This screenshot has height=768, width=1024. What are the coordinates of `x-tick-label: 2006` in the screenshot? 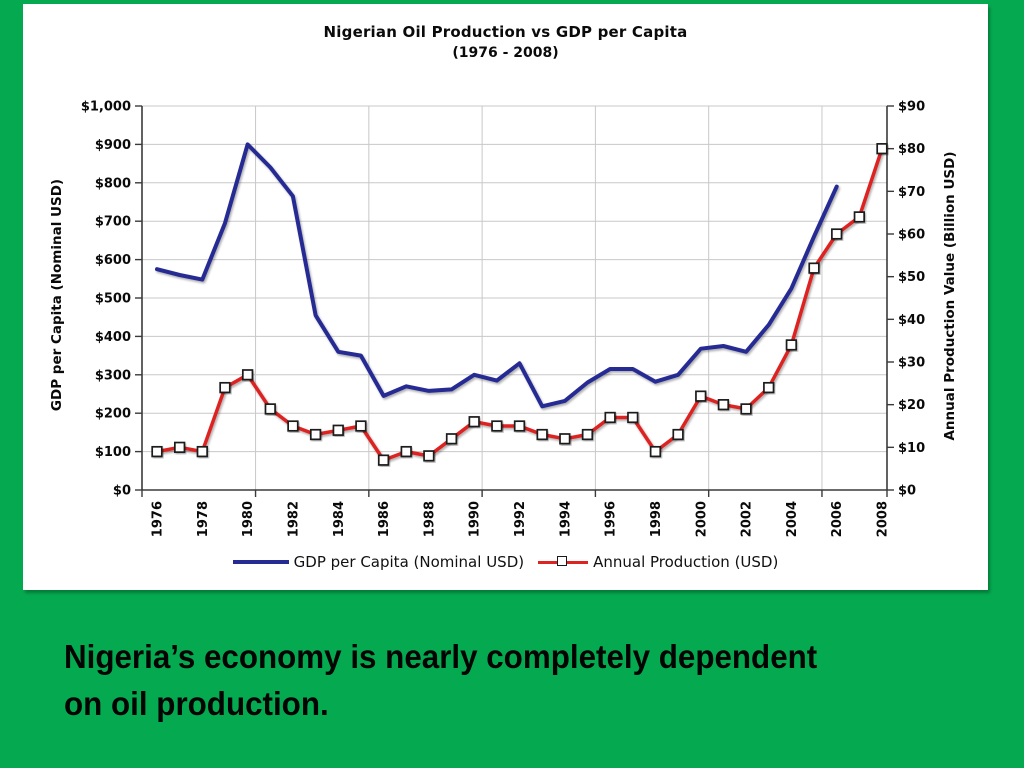 It's located at (837, 519).